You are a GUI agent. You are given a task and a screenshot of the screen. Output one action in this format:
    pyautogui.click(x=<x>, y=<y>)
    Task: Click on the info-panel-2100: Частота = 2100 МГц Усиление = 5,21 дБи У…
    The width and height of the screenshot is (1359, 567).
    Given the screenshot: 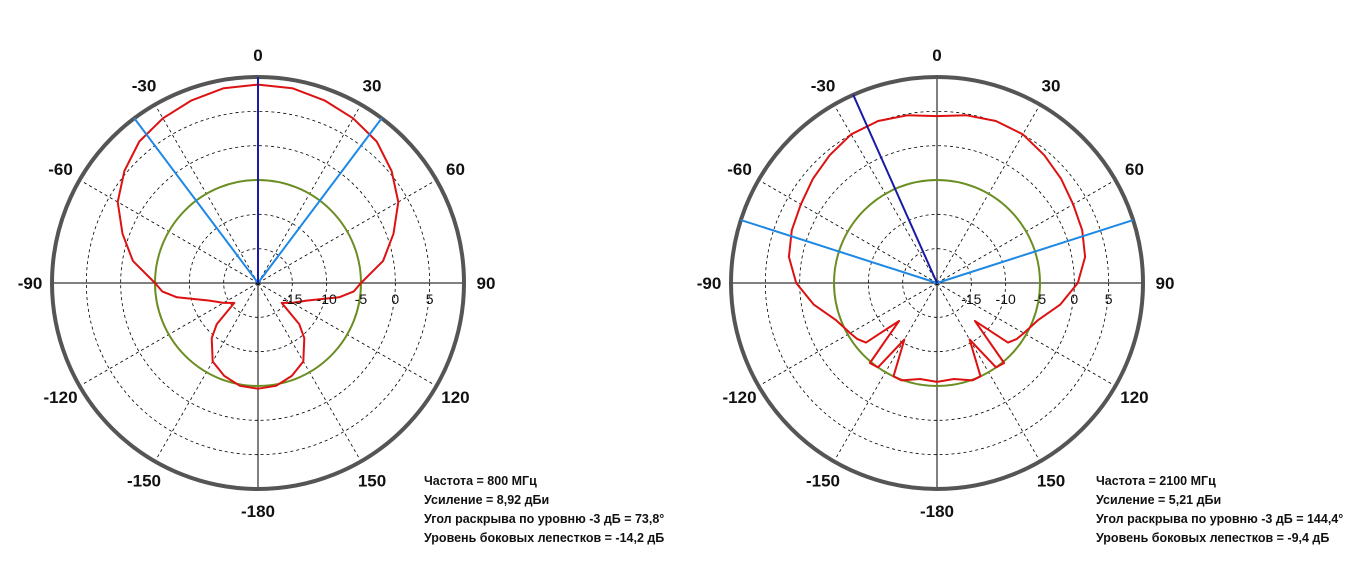 What is the action you would take?
    pyautogui.click(x=1219, y=510)
    